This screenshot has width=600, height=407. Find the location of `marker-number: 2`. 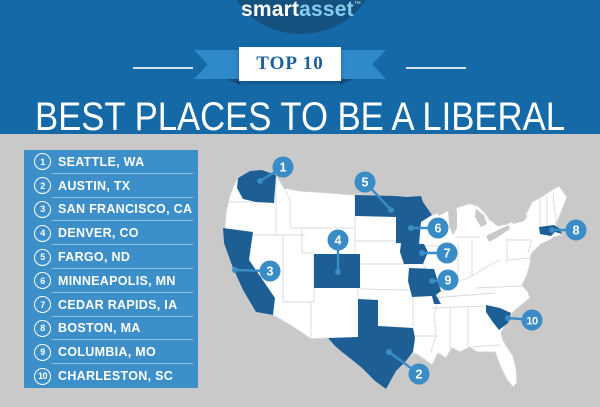

marker-number: 2 is located at coordinates (419, 375).